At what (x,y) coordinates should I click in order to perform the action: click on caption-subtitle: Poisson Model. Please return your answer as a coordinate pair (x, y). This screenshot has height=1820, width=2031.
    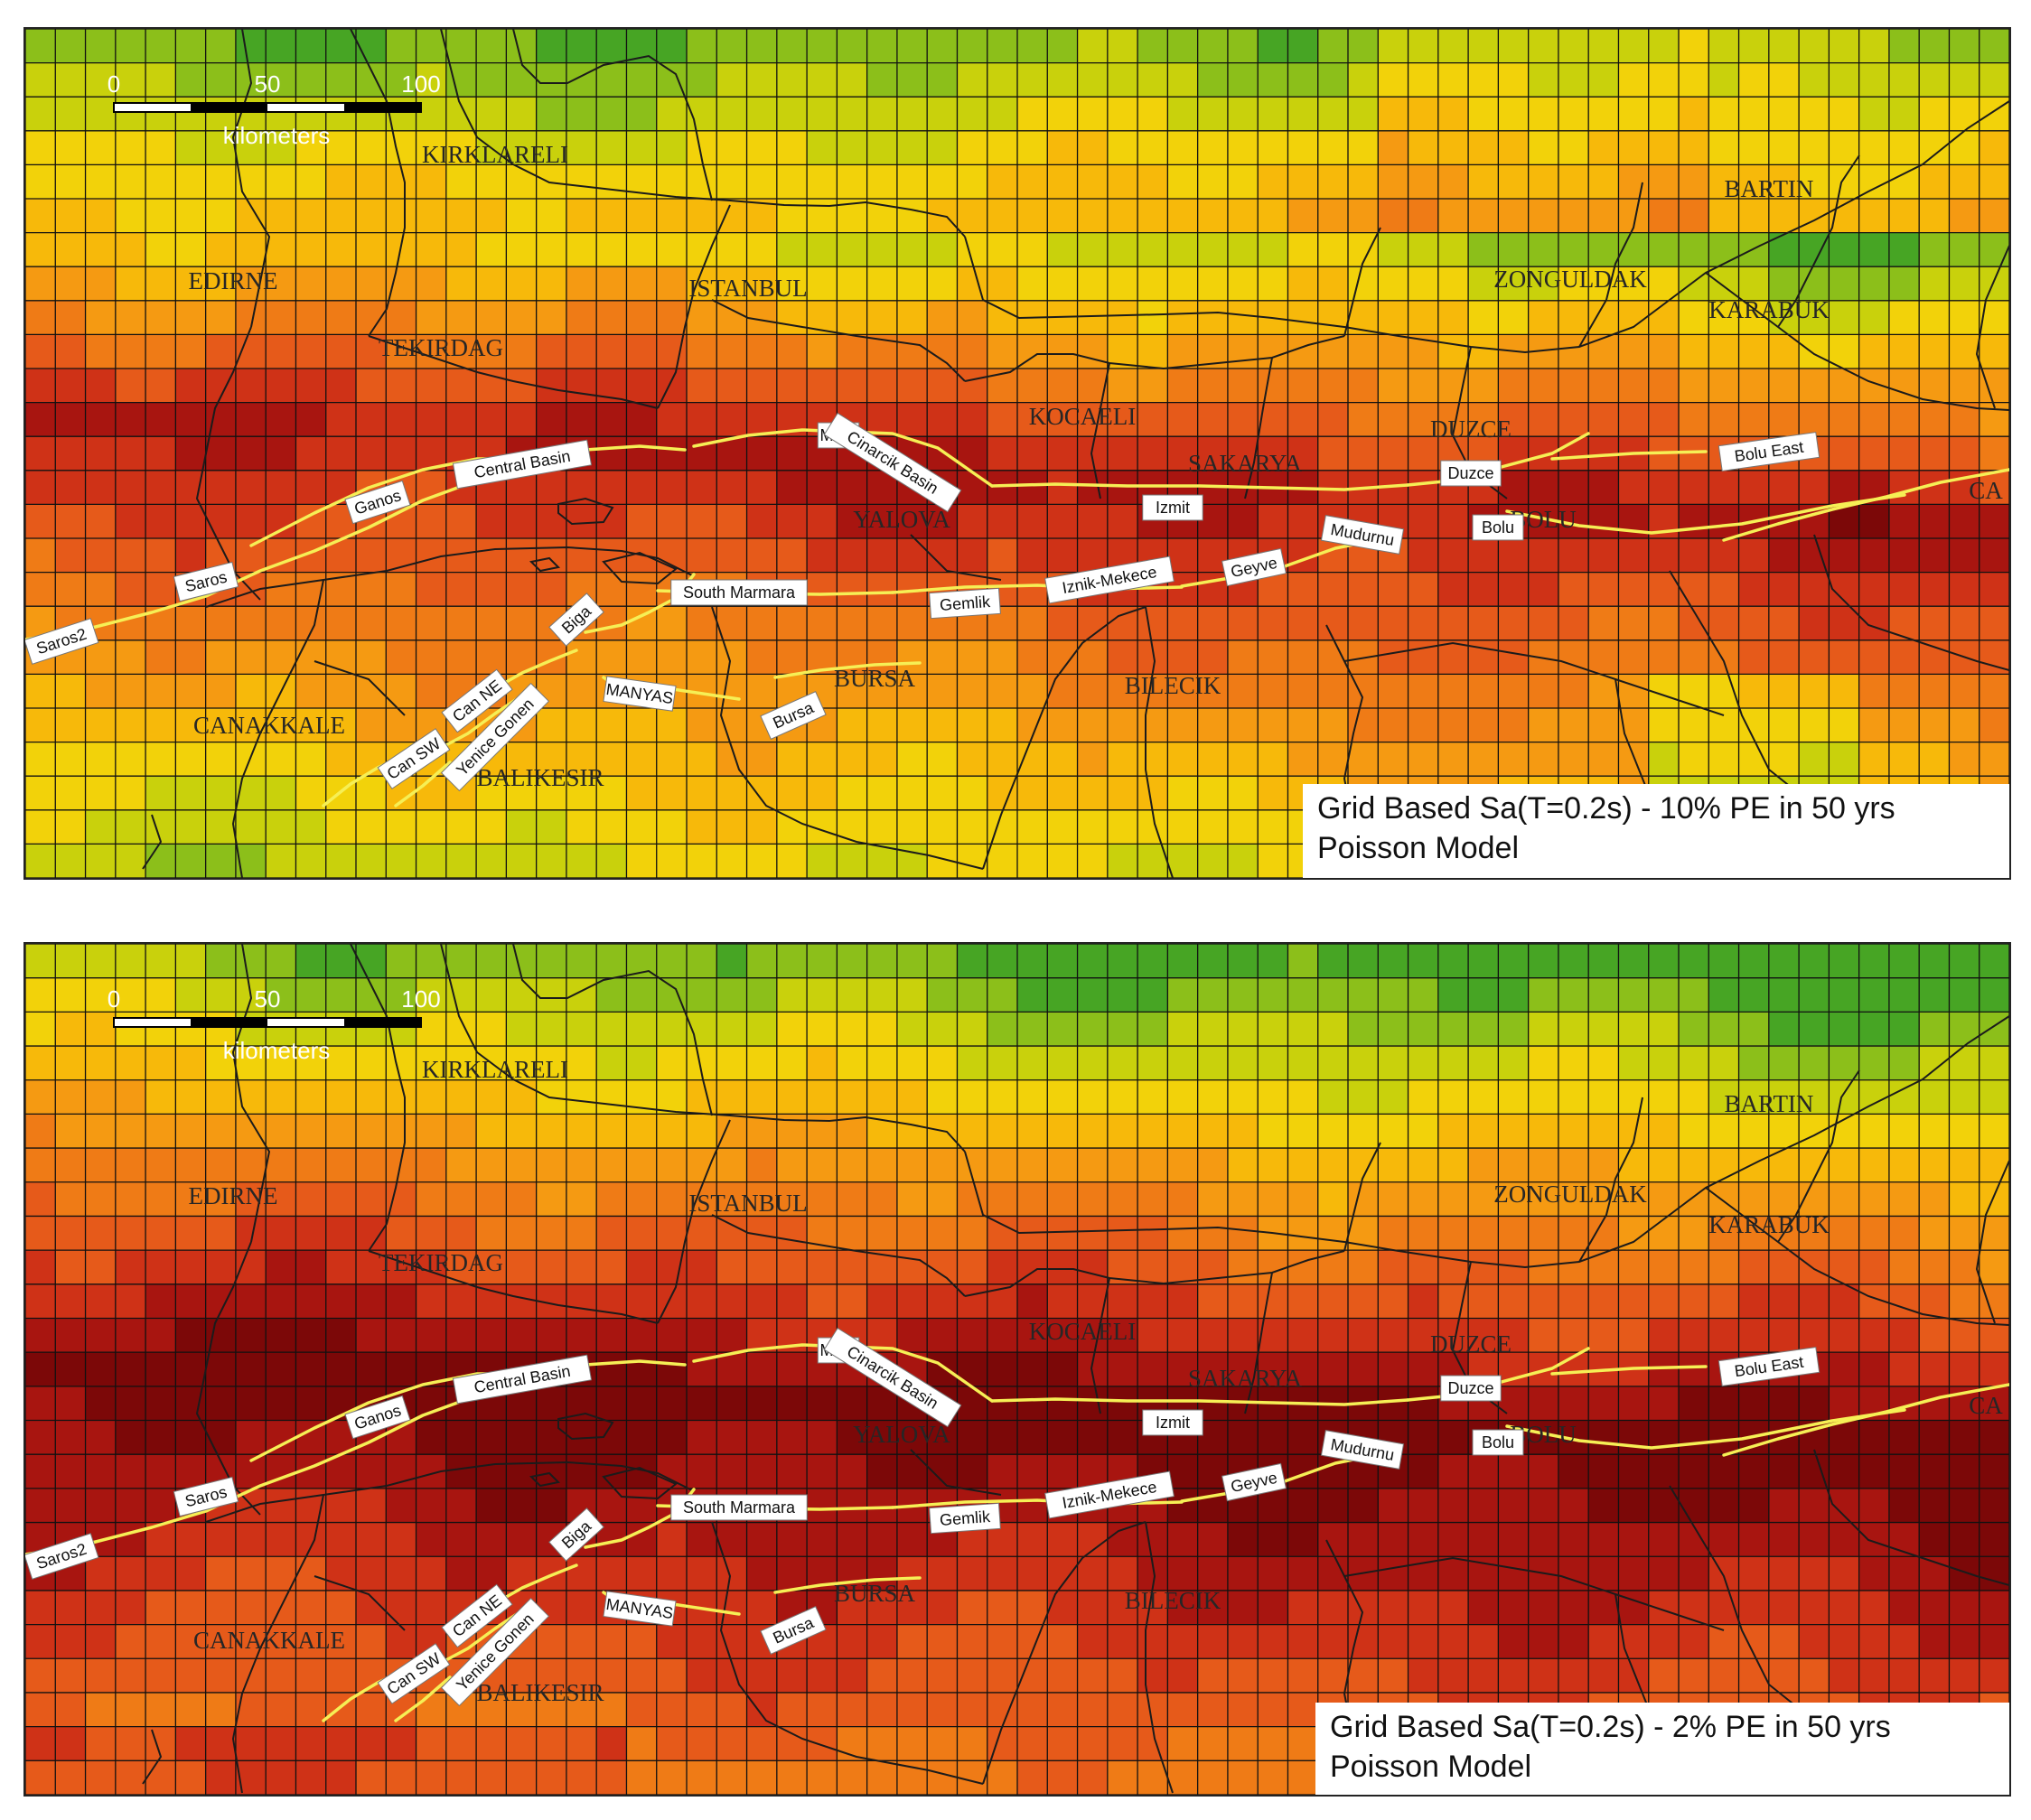
    Looking at the image, I should click on (1430, 1767).